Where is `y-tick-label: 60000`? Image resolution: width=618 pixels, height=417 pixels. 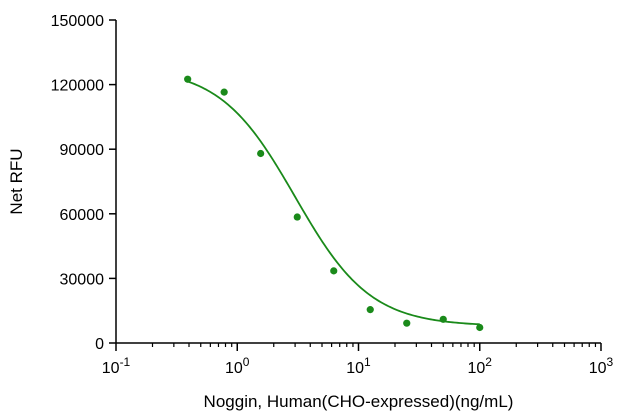 y-tick-label: 60000 is located at coordinates (82, 215).